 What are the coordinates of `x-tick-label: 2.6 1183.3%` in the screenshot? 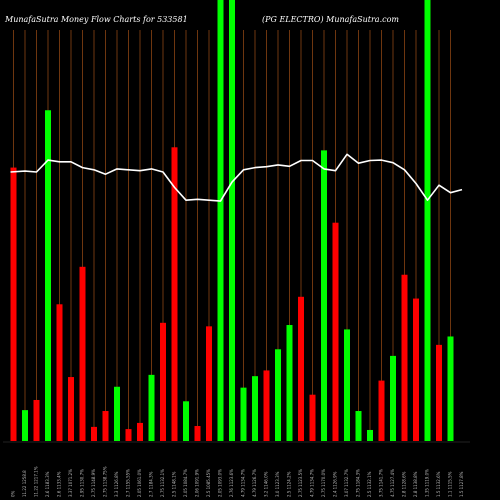 It's located at (47, 484).